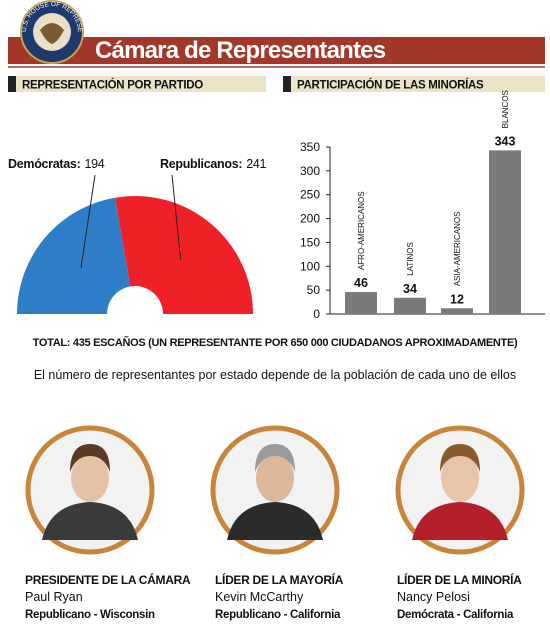  Describe the element at coordinates (310, 171) in the screenshot. I see `y-tick-label: 300` at that location.